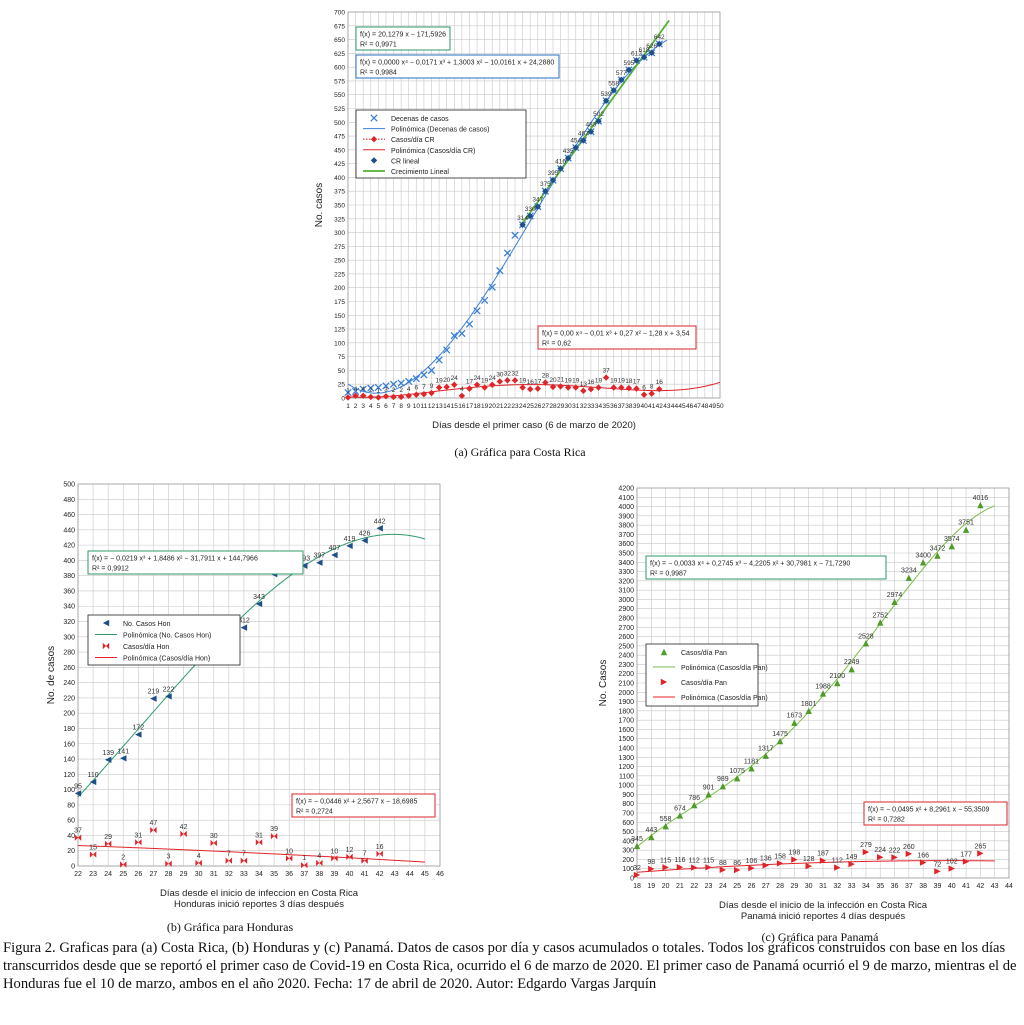 This screenshot has width=1024, height=1025. Describe the element at coordinates (339, 54) in the screenshot. I see `y-tick-label: 625` at that location.